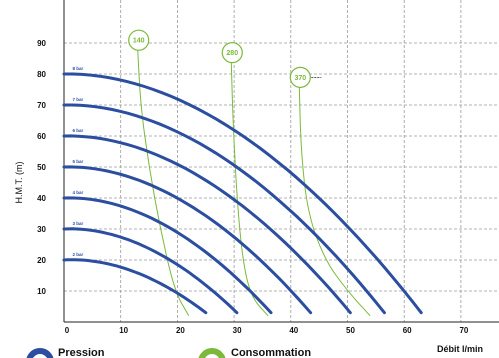 This screenshot has width=499, height=358. Describe the element at coordinates (81, 352) in the screenshot. I see `legend-pressure-label: Pression` at that location.